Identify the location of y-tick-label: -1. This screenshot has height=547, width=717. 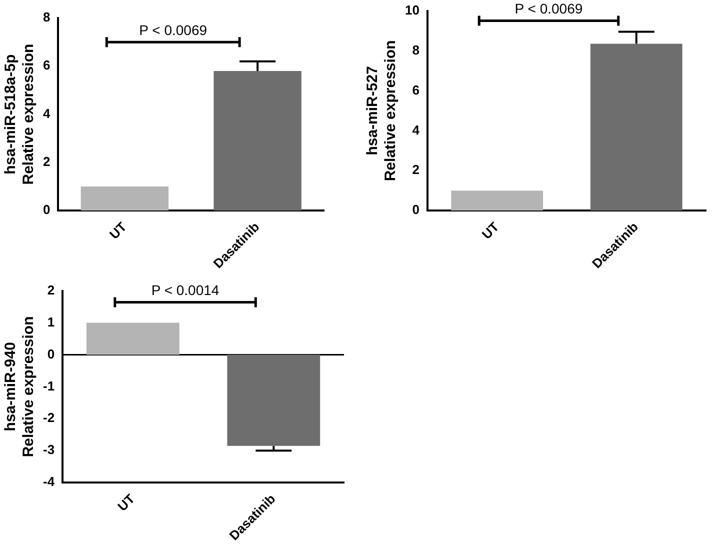
(48, 386).